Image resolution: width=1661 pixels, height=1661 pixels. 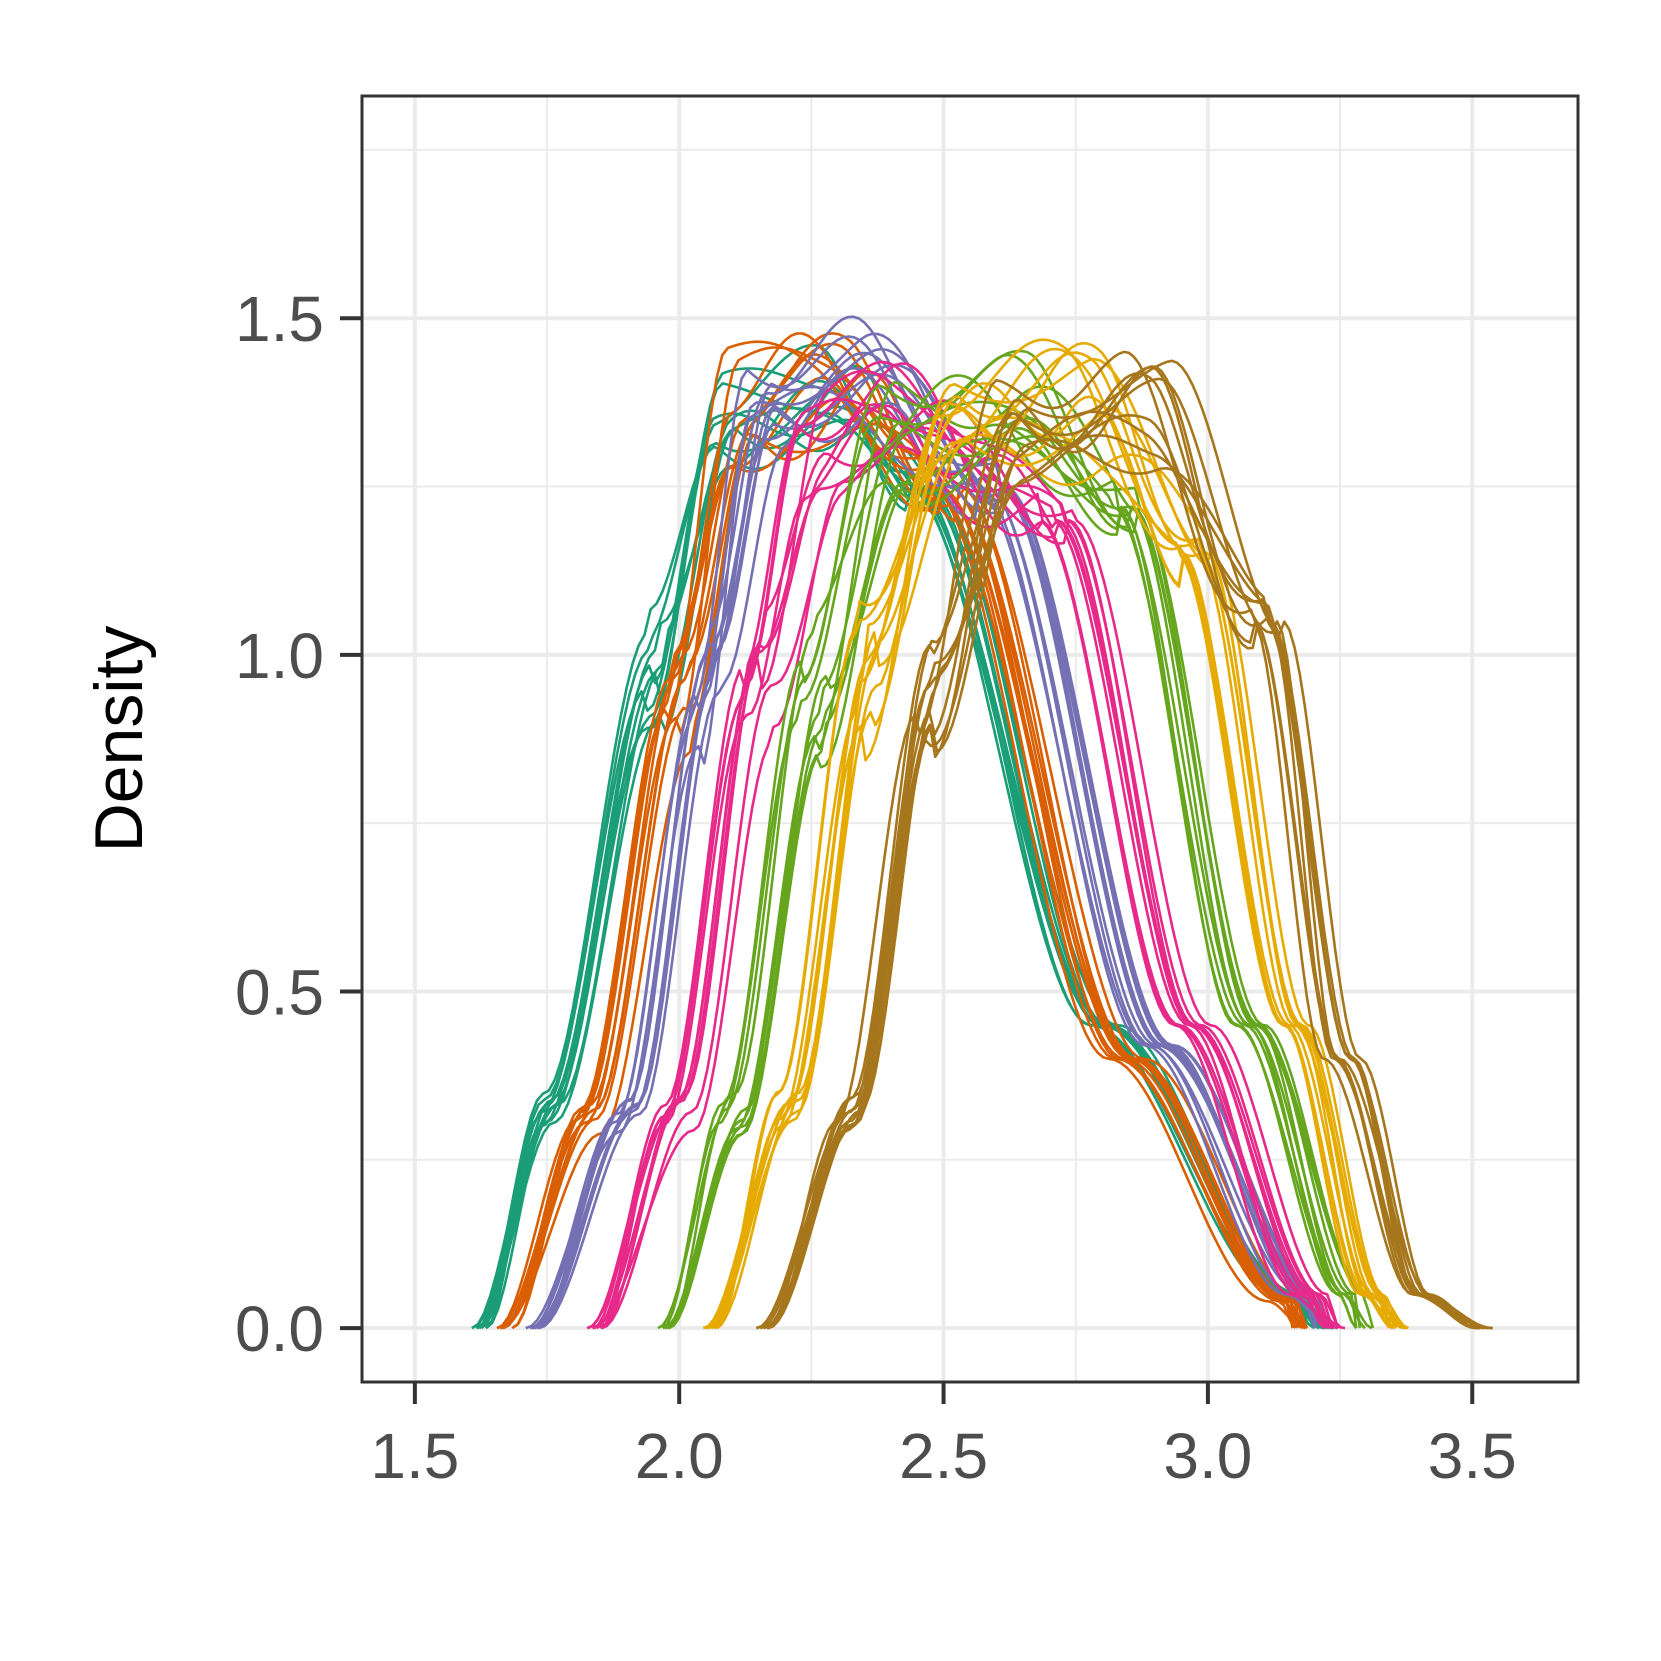 What do you see at coordinates (119, 739) in the screenshot?
I see `y-axis-title: Density` at bounding box center [119, 739].